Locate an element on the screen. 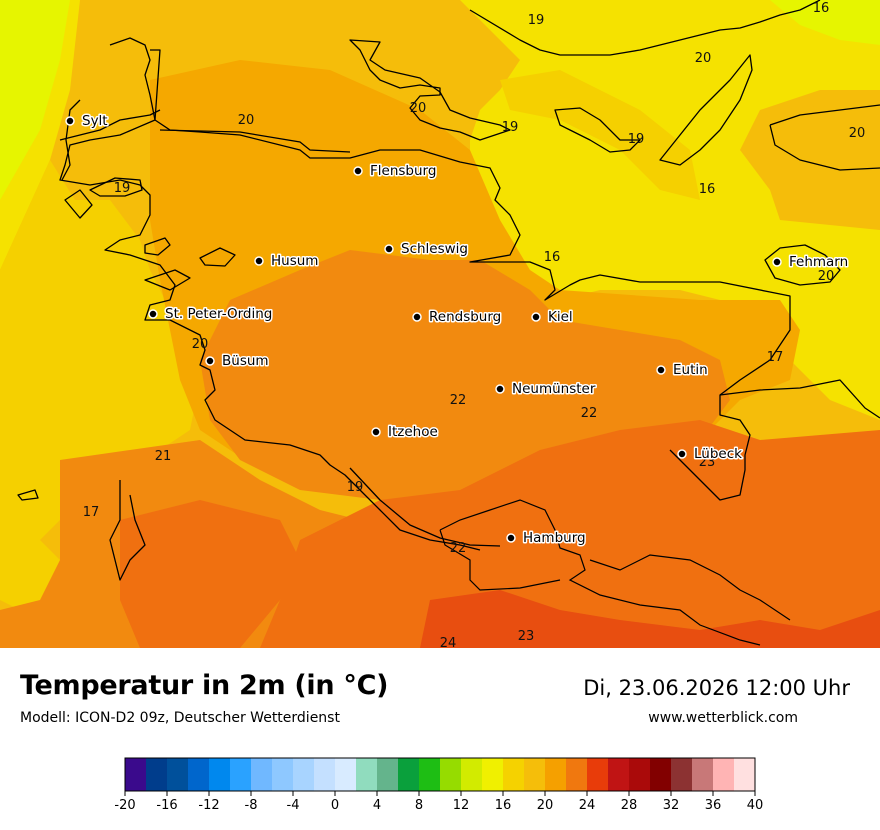 This screenshot has height=830, width=880. legend-tick-label: 28 is located at coordinates (629, 805).